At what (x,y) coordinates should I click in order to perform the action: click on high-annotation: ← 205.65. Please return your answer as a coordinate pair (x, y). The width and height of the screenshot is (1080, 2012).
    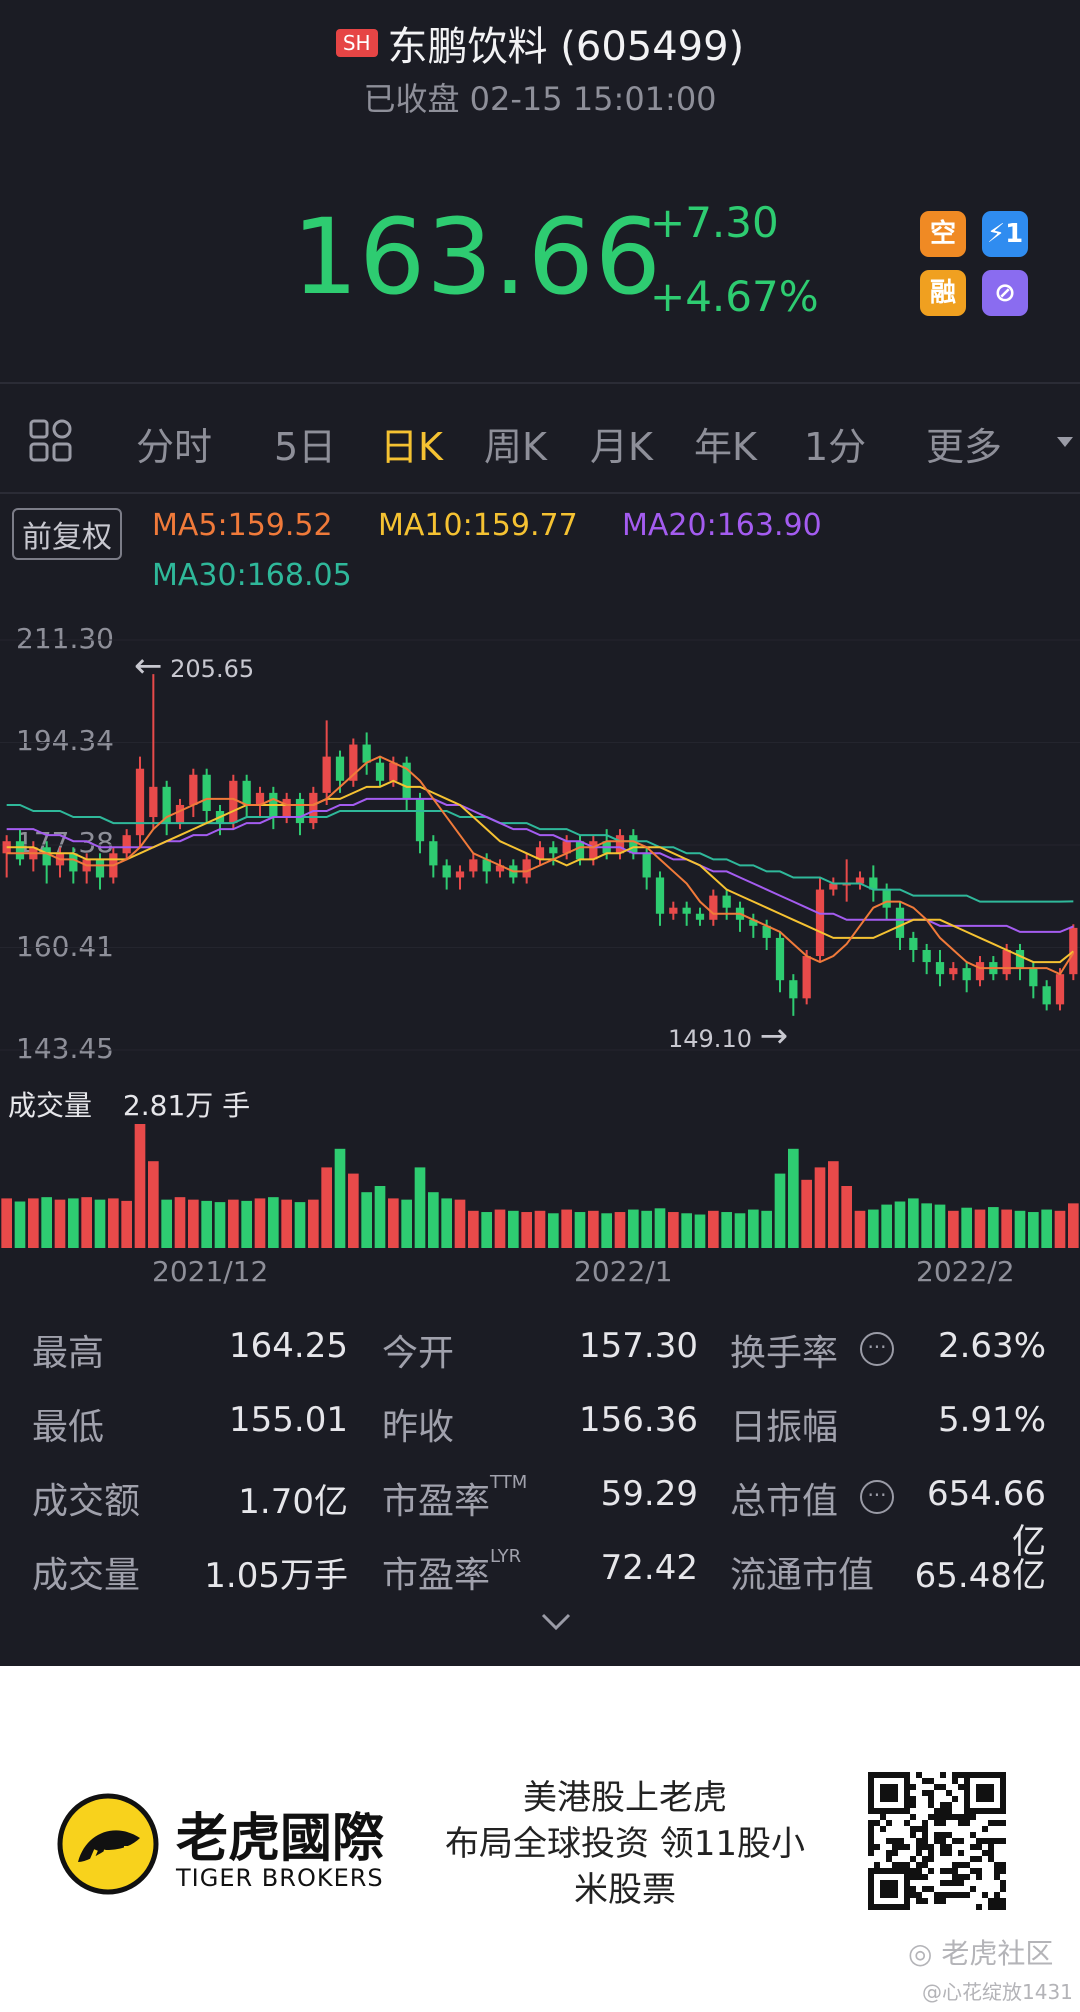
    Looking at the image, I should click on (194, 666).